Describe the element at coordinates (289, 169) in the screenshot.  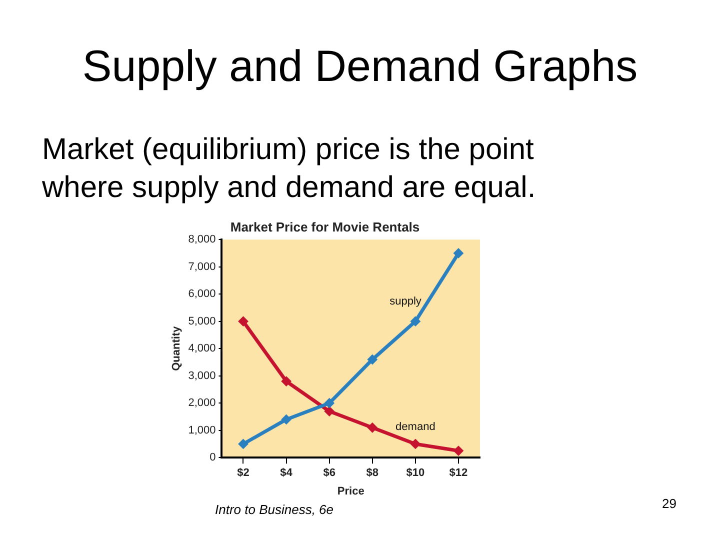
I see `chart-subtitle: Market (equilibrium) price is the point where supply and demand are equal.` at that location.